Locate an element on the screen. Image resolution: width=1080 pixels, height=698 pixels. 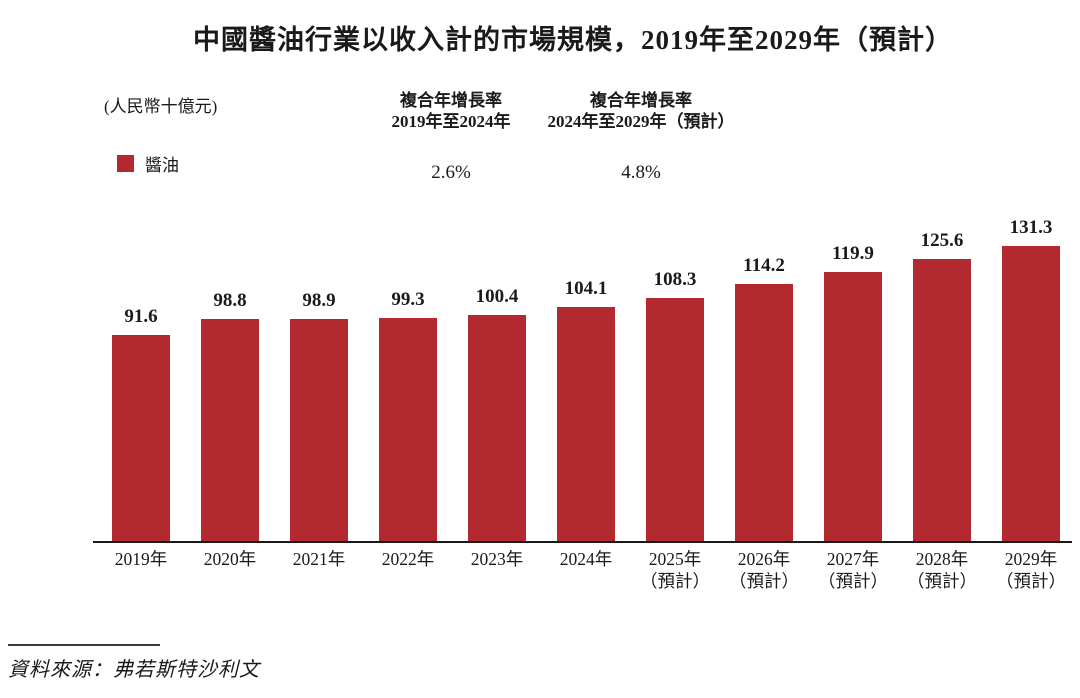
bar-group: 104.1 2024年 is located at coordinates (586, 423).